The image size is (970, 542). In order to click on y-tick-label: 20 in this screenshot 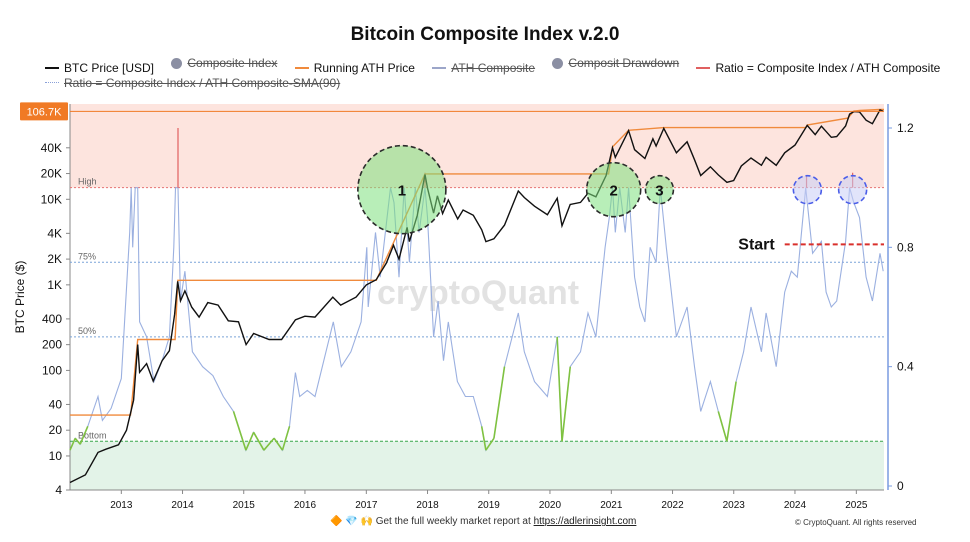, I will do `click(56, 430)`.